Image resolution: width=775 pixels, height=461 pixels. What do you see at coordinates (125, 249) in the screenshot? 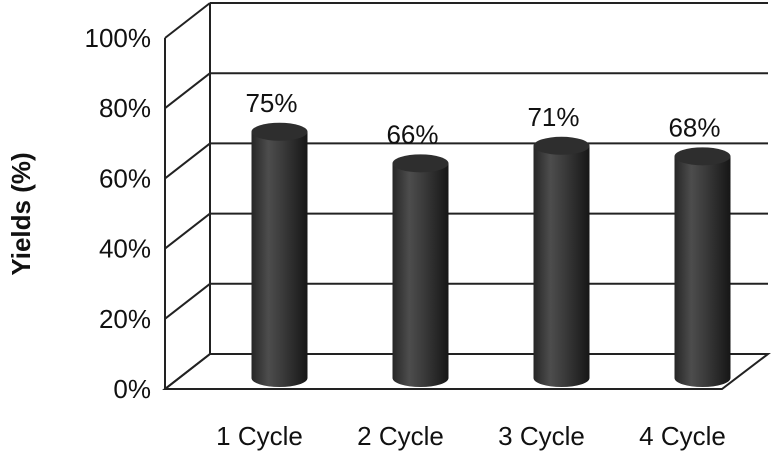
I see `y-tick-label: 40%` at bounding box center [125, 249].